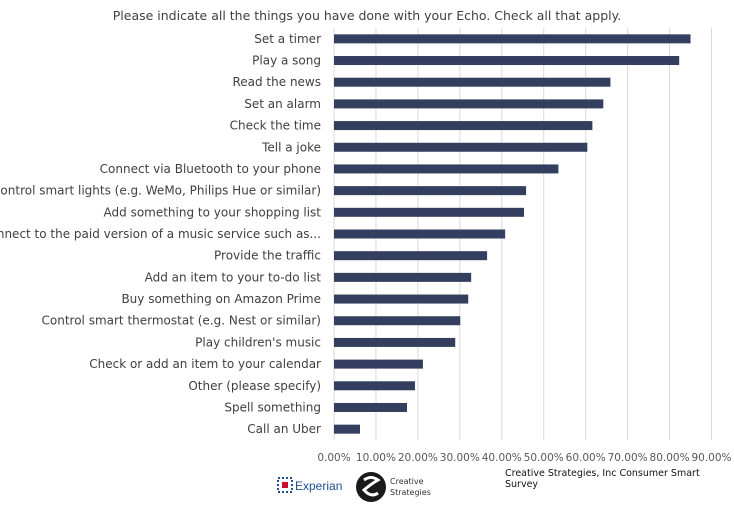 The image size is (734, 508). Describe the element at coordinates (275, 126) in the screenshot. I see `category-label: Check the time` at that location.